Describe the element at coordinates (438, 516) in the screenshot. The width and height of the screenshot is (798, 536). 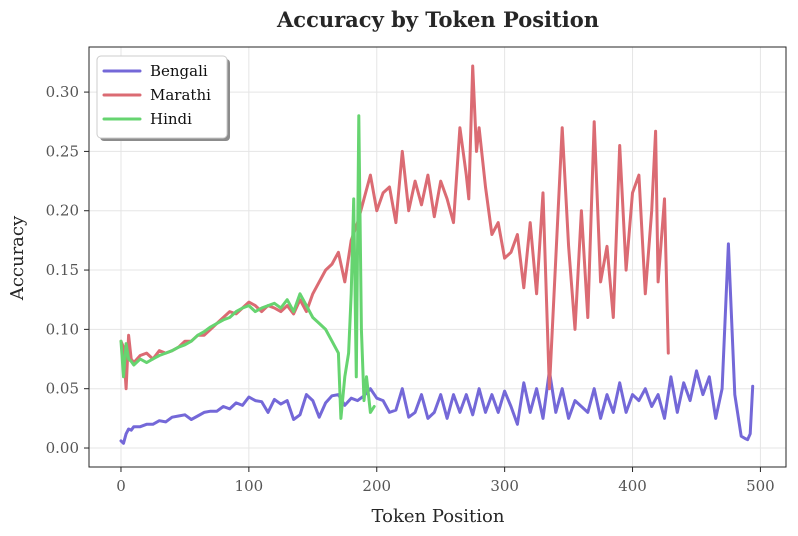
I see `x-axis-label: Token Position` at that location.